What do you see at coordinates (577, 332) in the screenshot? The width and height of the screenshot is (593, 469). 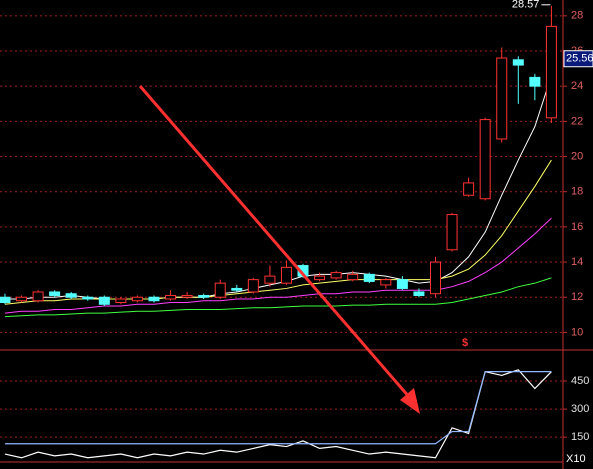 I see `y-tick-label: 10` at bounding box center [577, 332].